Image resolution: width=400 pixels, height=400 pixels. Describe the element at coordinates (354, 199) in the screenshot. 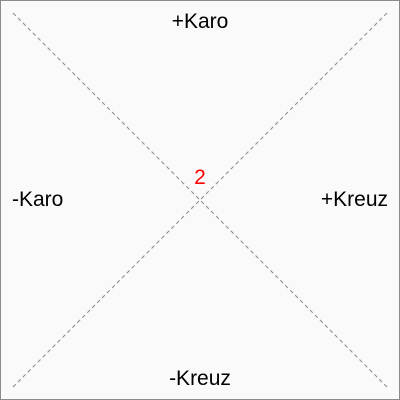

I see `label-right: +Kreuz` at that location.